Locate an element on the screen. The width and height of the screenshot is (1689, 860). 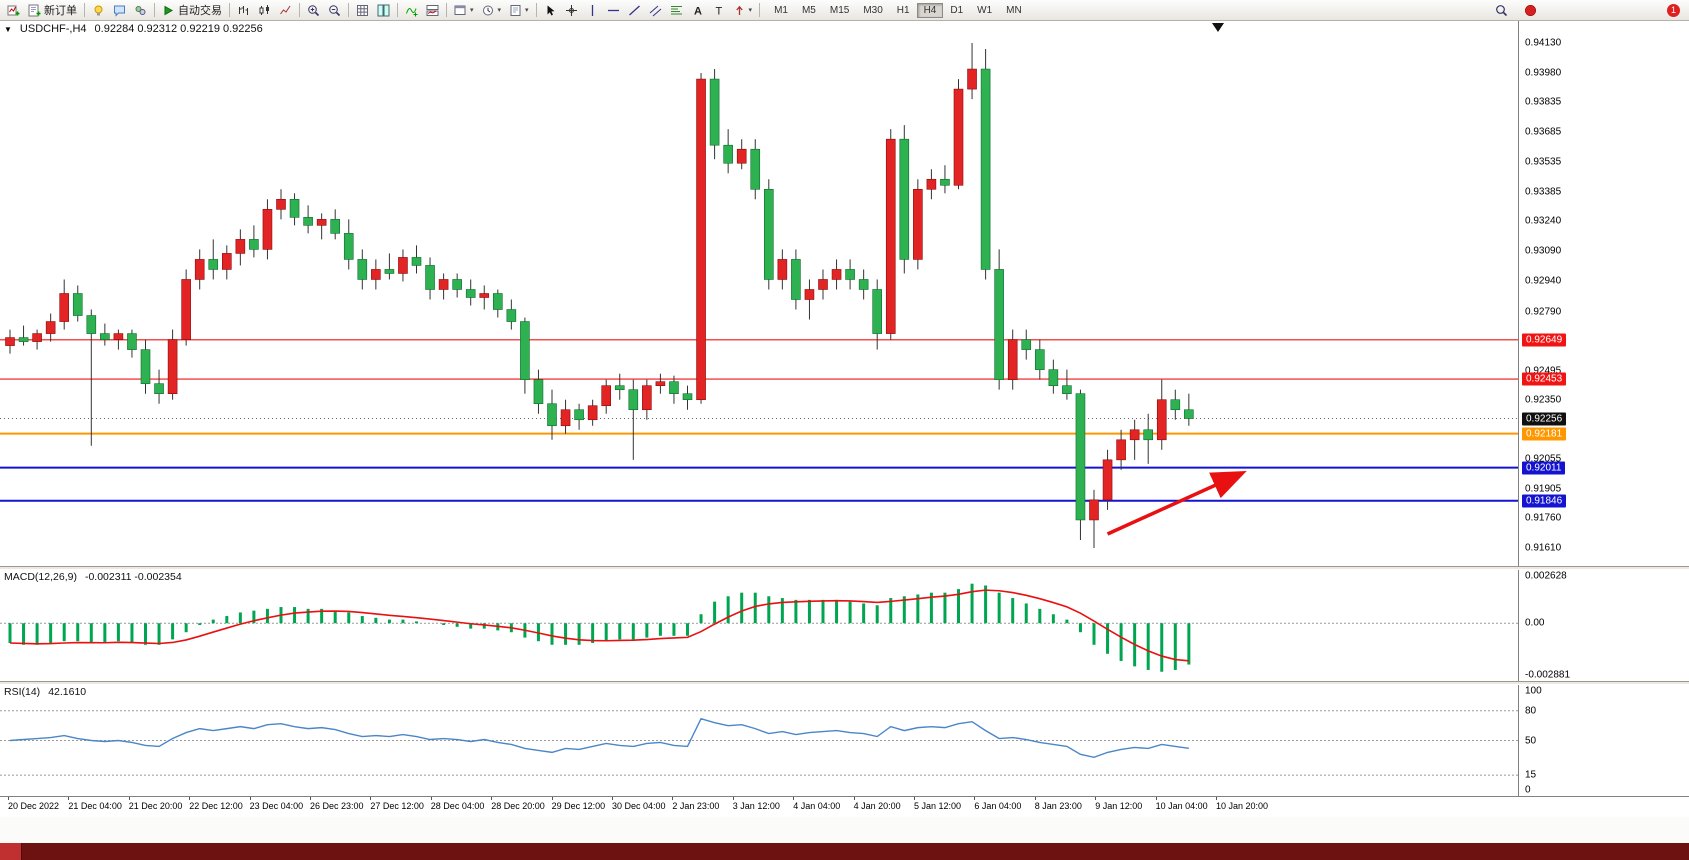
help-button is located at coordinates (1530, 10).